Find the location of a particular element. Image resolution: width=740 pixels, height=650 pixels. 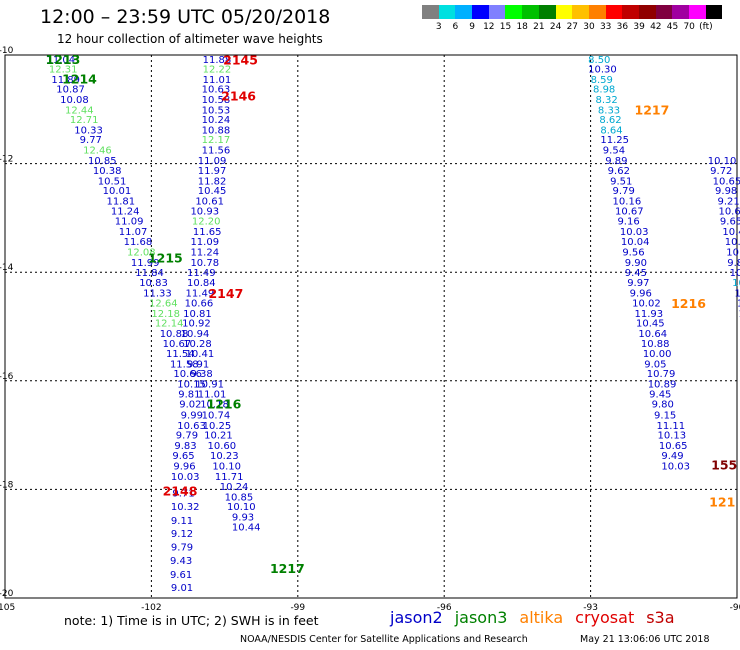

swh-value: 9.01 is located at coordinates (182, 588).